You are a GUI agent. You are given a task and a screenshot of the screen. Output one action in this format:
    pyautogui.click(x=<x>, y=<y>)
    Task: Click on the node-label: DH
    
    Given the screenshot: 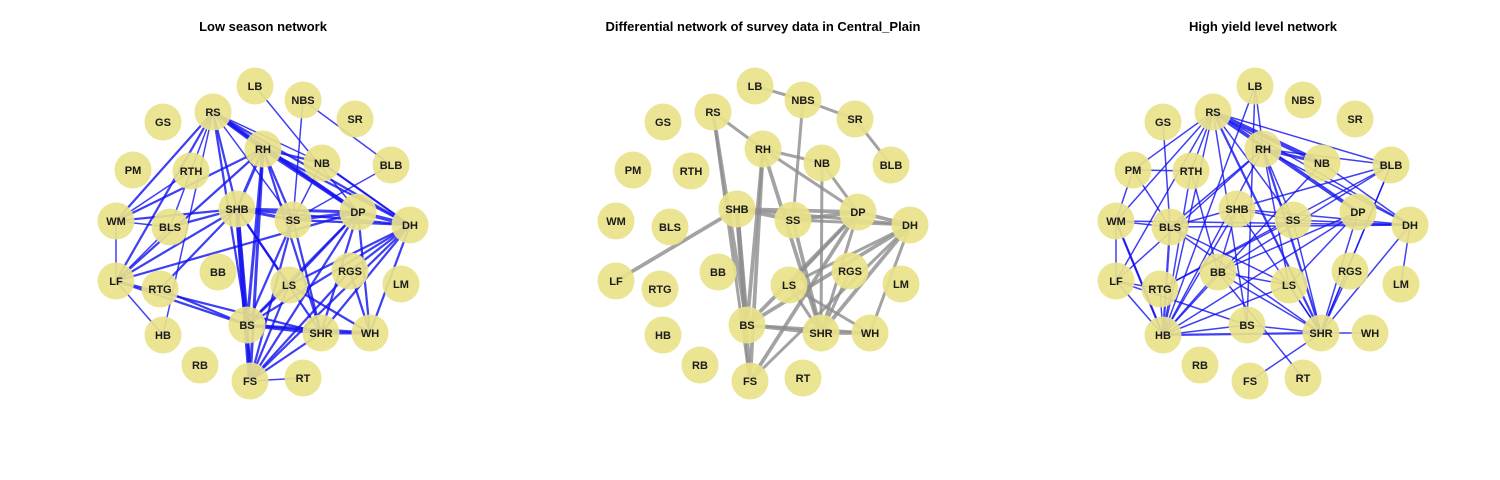 What is the action you would take?
    pyautogui.click(x=1410, y=226)
    